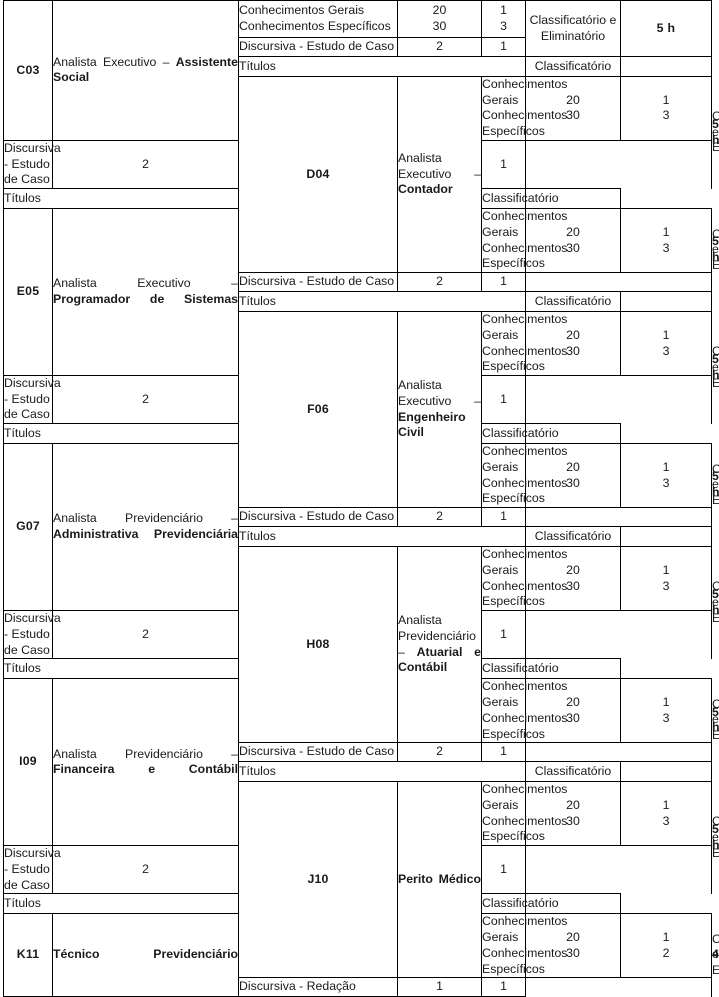 The image size is (719, 997). I want to click on cargo-specialty: Atuarial e Contábil, so click(439, 659).